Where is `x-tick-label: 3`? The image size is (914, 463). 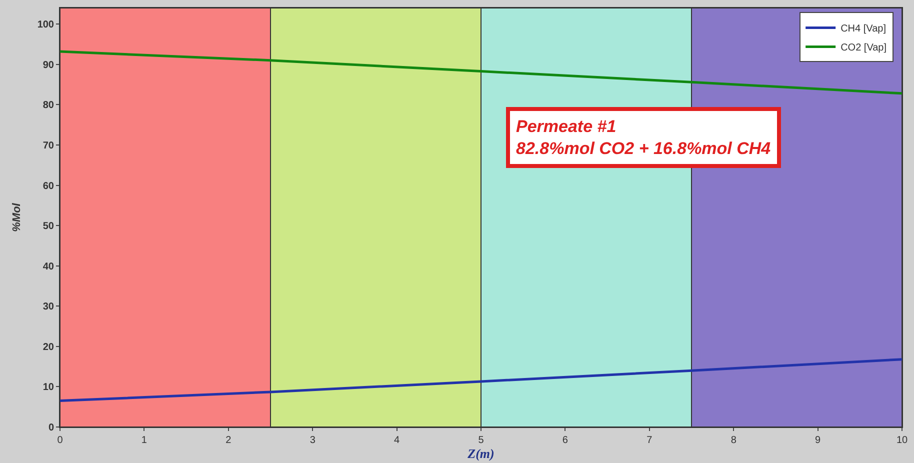
x-tick-label: 3 is located at coordinates (313, 440).